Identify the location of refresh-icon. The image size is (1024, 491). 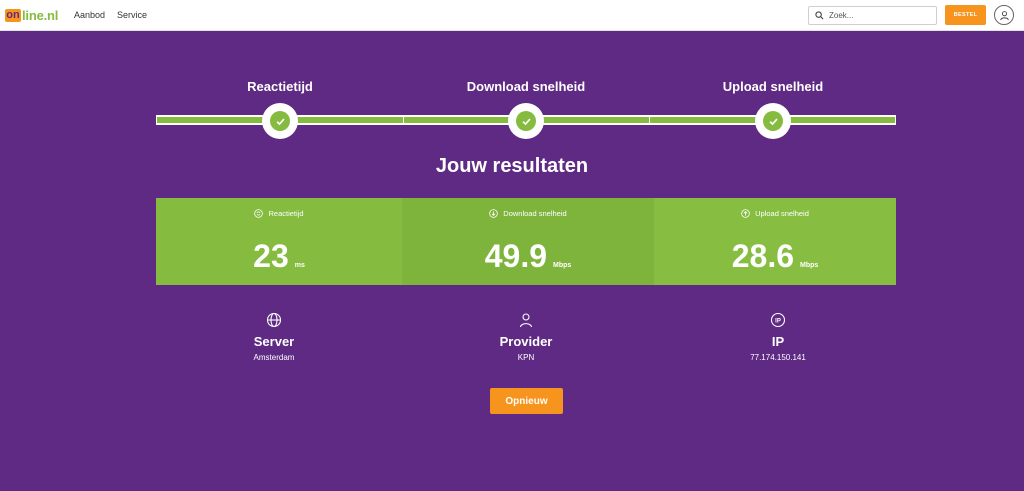
(259, 213).